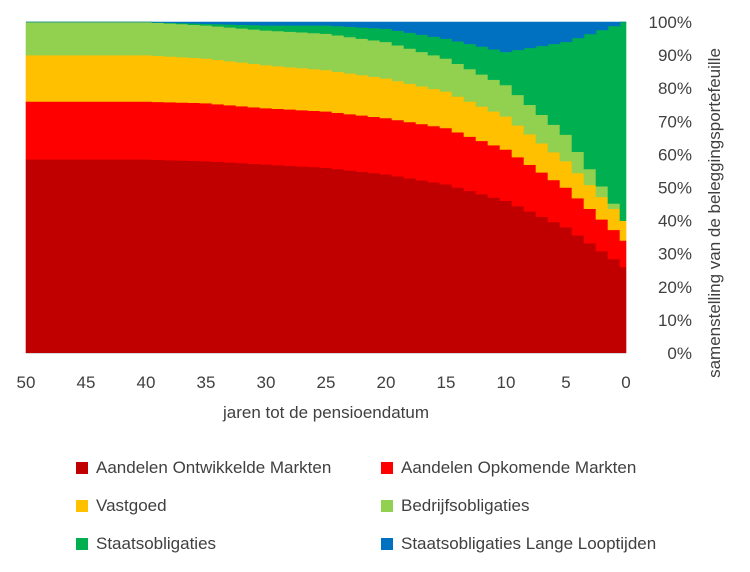 This screenshot has height=572, width=750. What do you see at coordinates (675, 254) in the screenshot?
I see `y-tick-label: 30%` at bounding box center [675, 254].